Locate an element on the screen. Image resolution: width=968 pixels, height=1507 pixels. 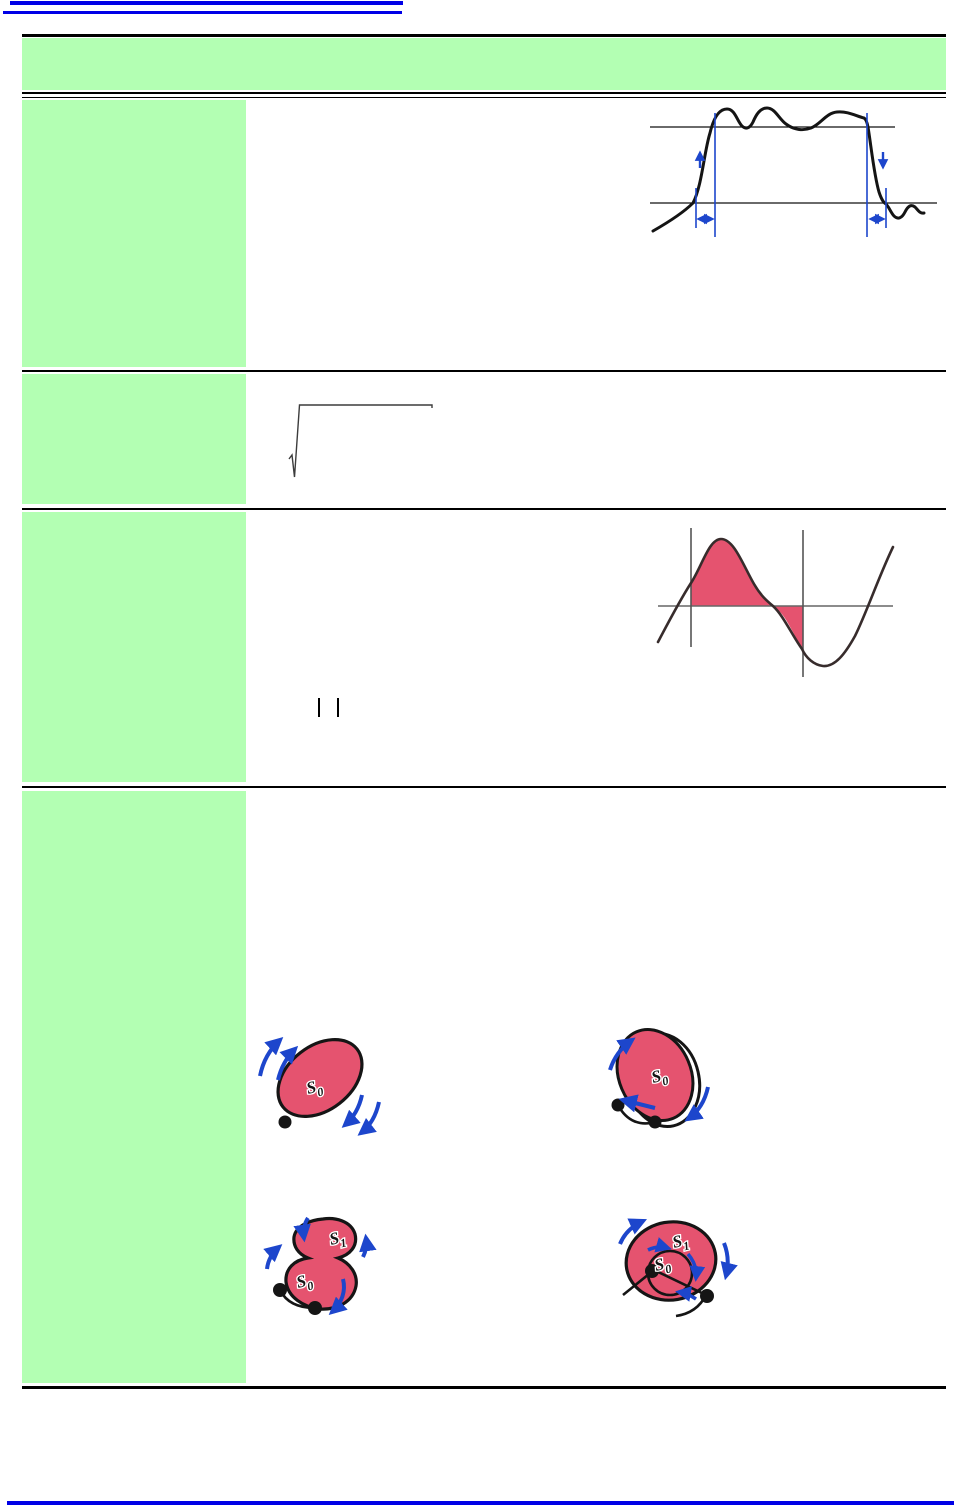
row3-label-cell is located at coordinates (134, 647).